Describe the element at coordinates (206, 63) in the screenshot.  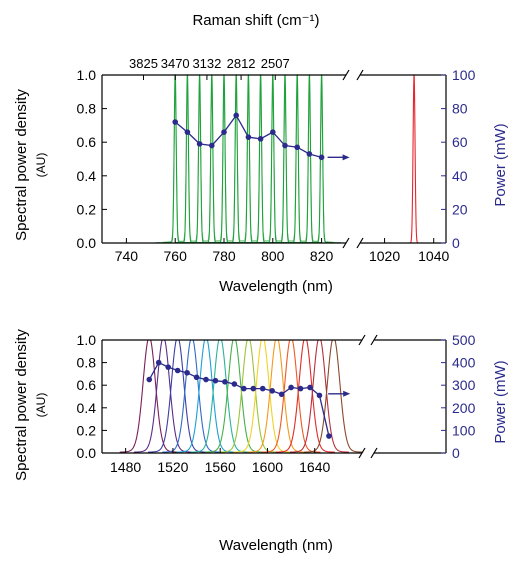
I see `top-raman-tick-label: 3132` at that location.